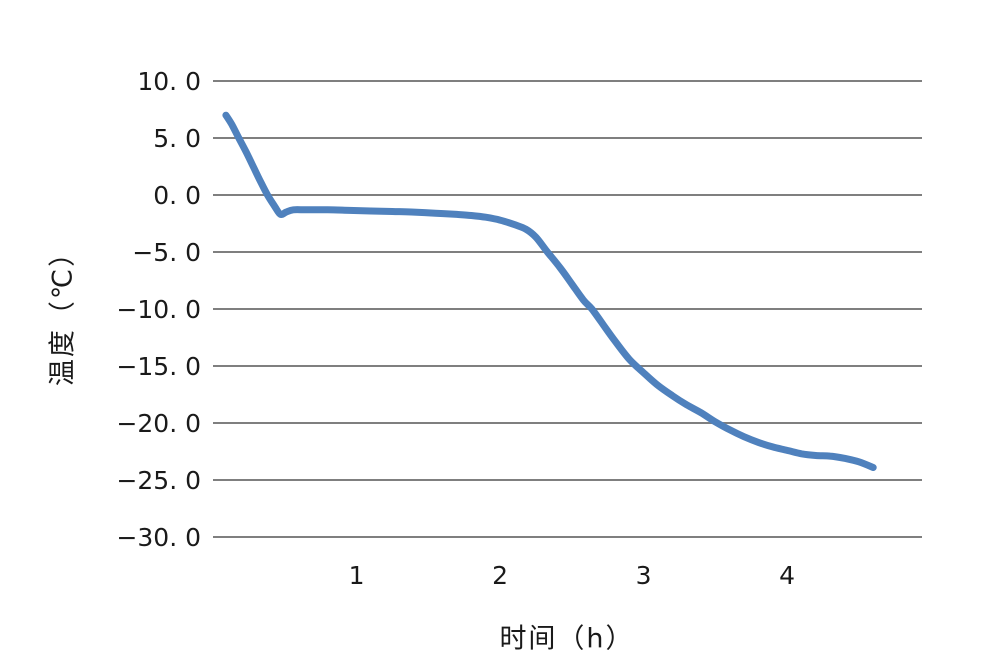  Describe the element at coordinates (169, 81) in the screenshot. I see `y-tick-label: 10. 0` at that location.